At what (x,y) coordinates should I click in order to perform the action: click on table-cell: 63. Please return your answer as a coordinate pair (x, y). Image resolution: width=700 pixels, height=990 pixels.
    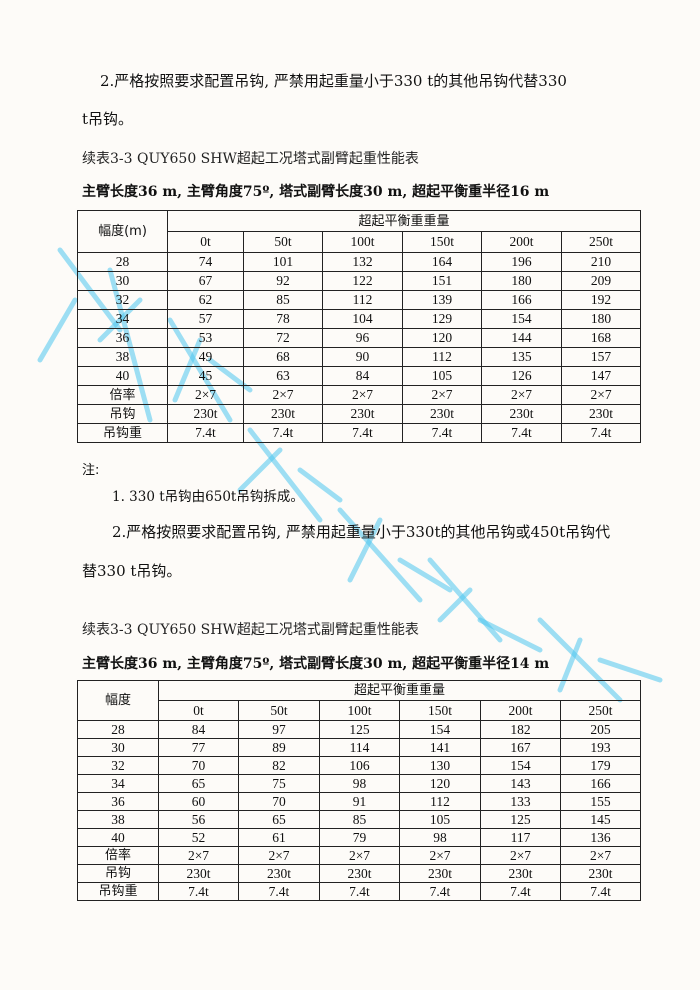
    Looking at the image, I should click on (283, 376).